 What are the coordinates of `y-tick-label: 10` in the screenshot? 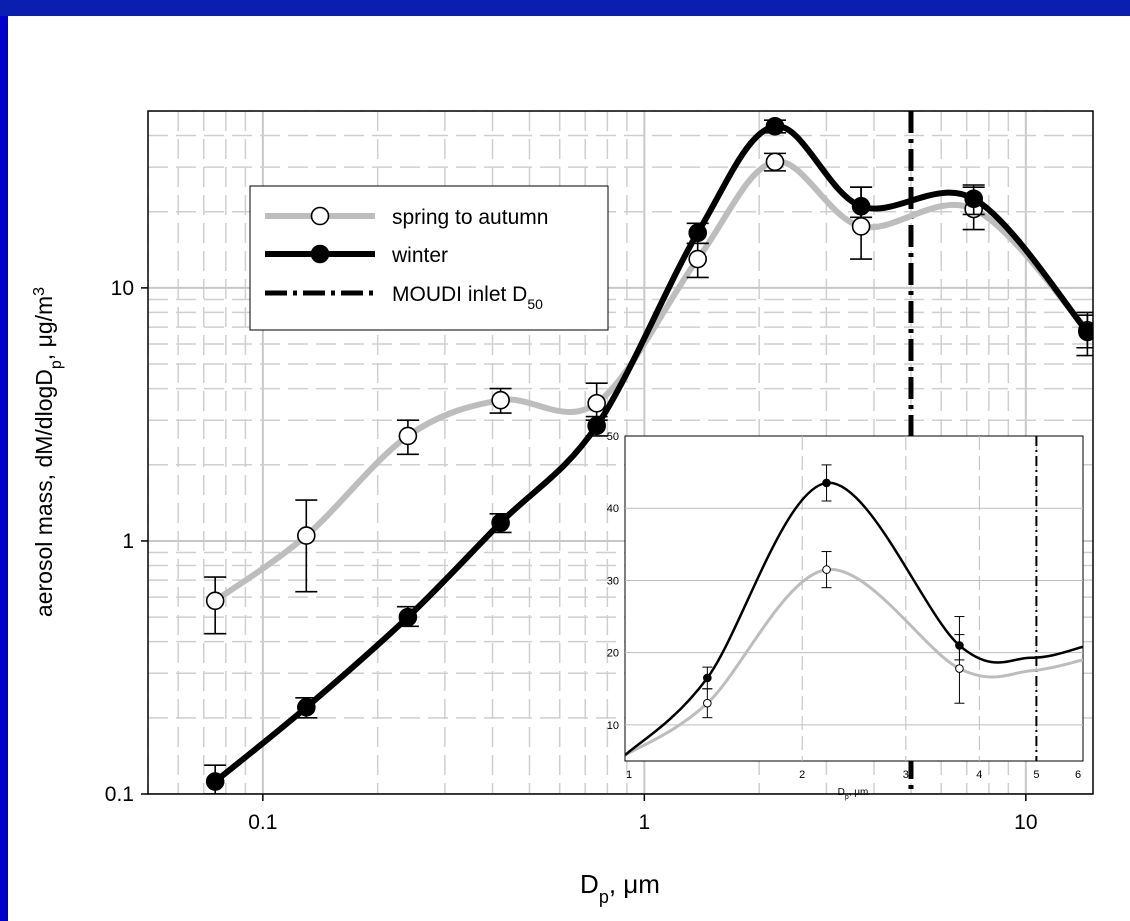 It's located at (122, 288).